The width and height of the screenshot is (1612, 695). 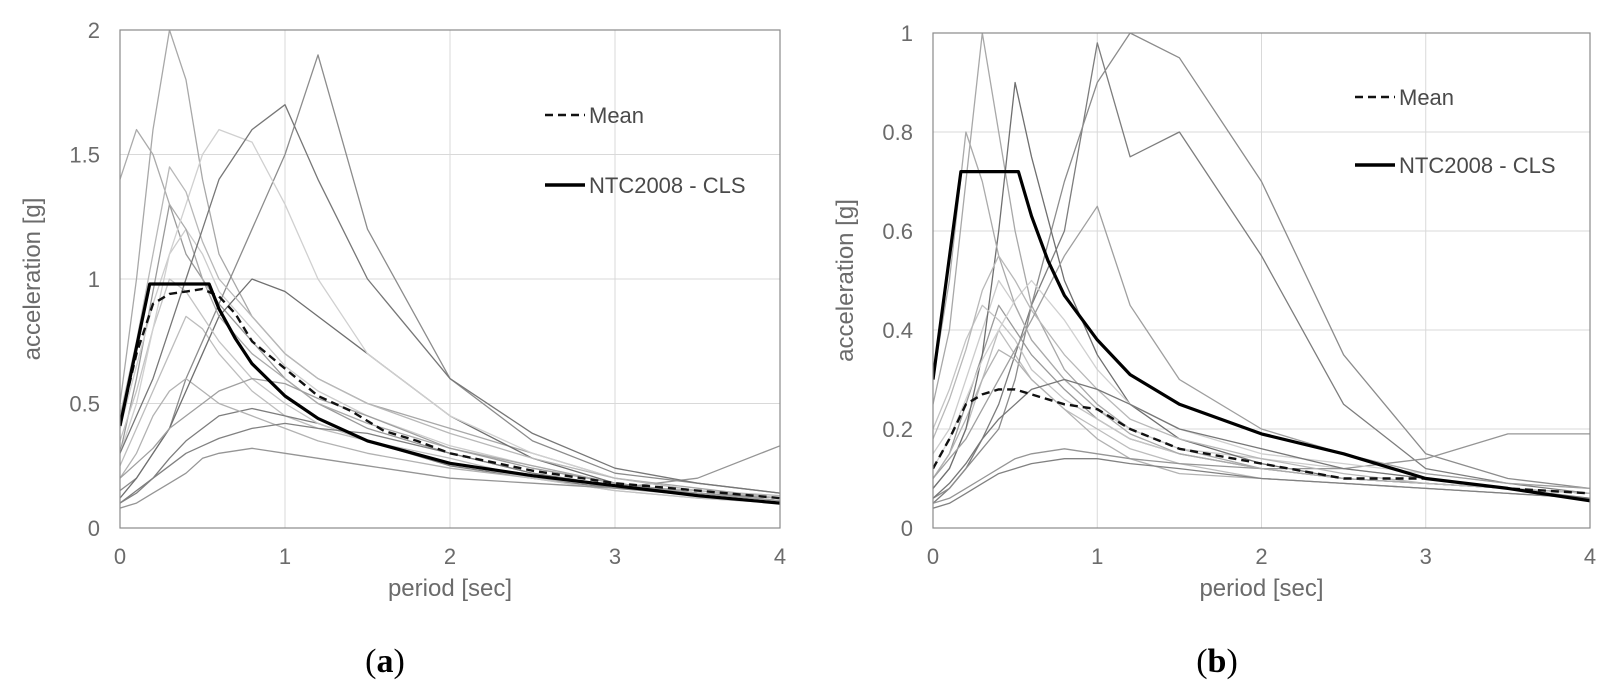 What do you see at coordinates (1217, 661) in the screenshot?
I see `panel-label: (b)` at bounding box center [1217, 661].